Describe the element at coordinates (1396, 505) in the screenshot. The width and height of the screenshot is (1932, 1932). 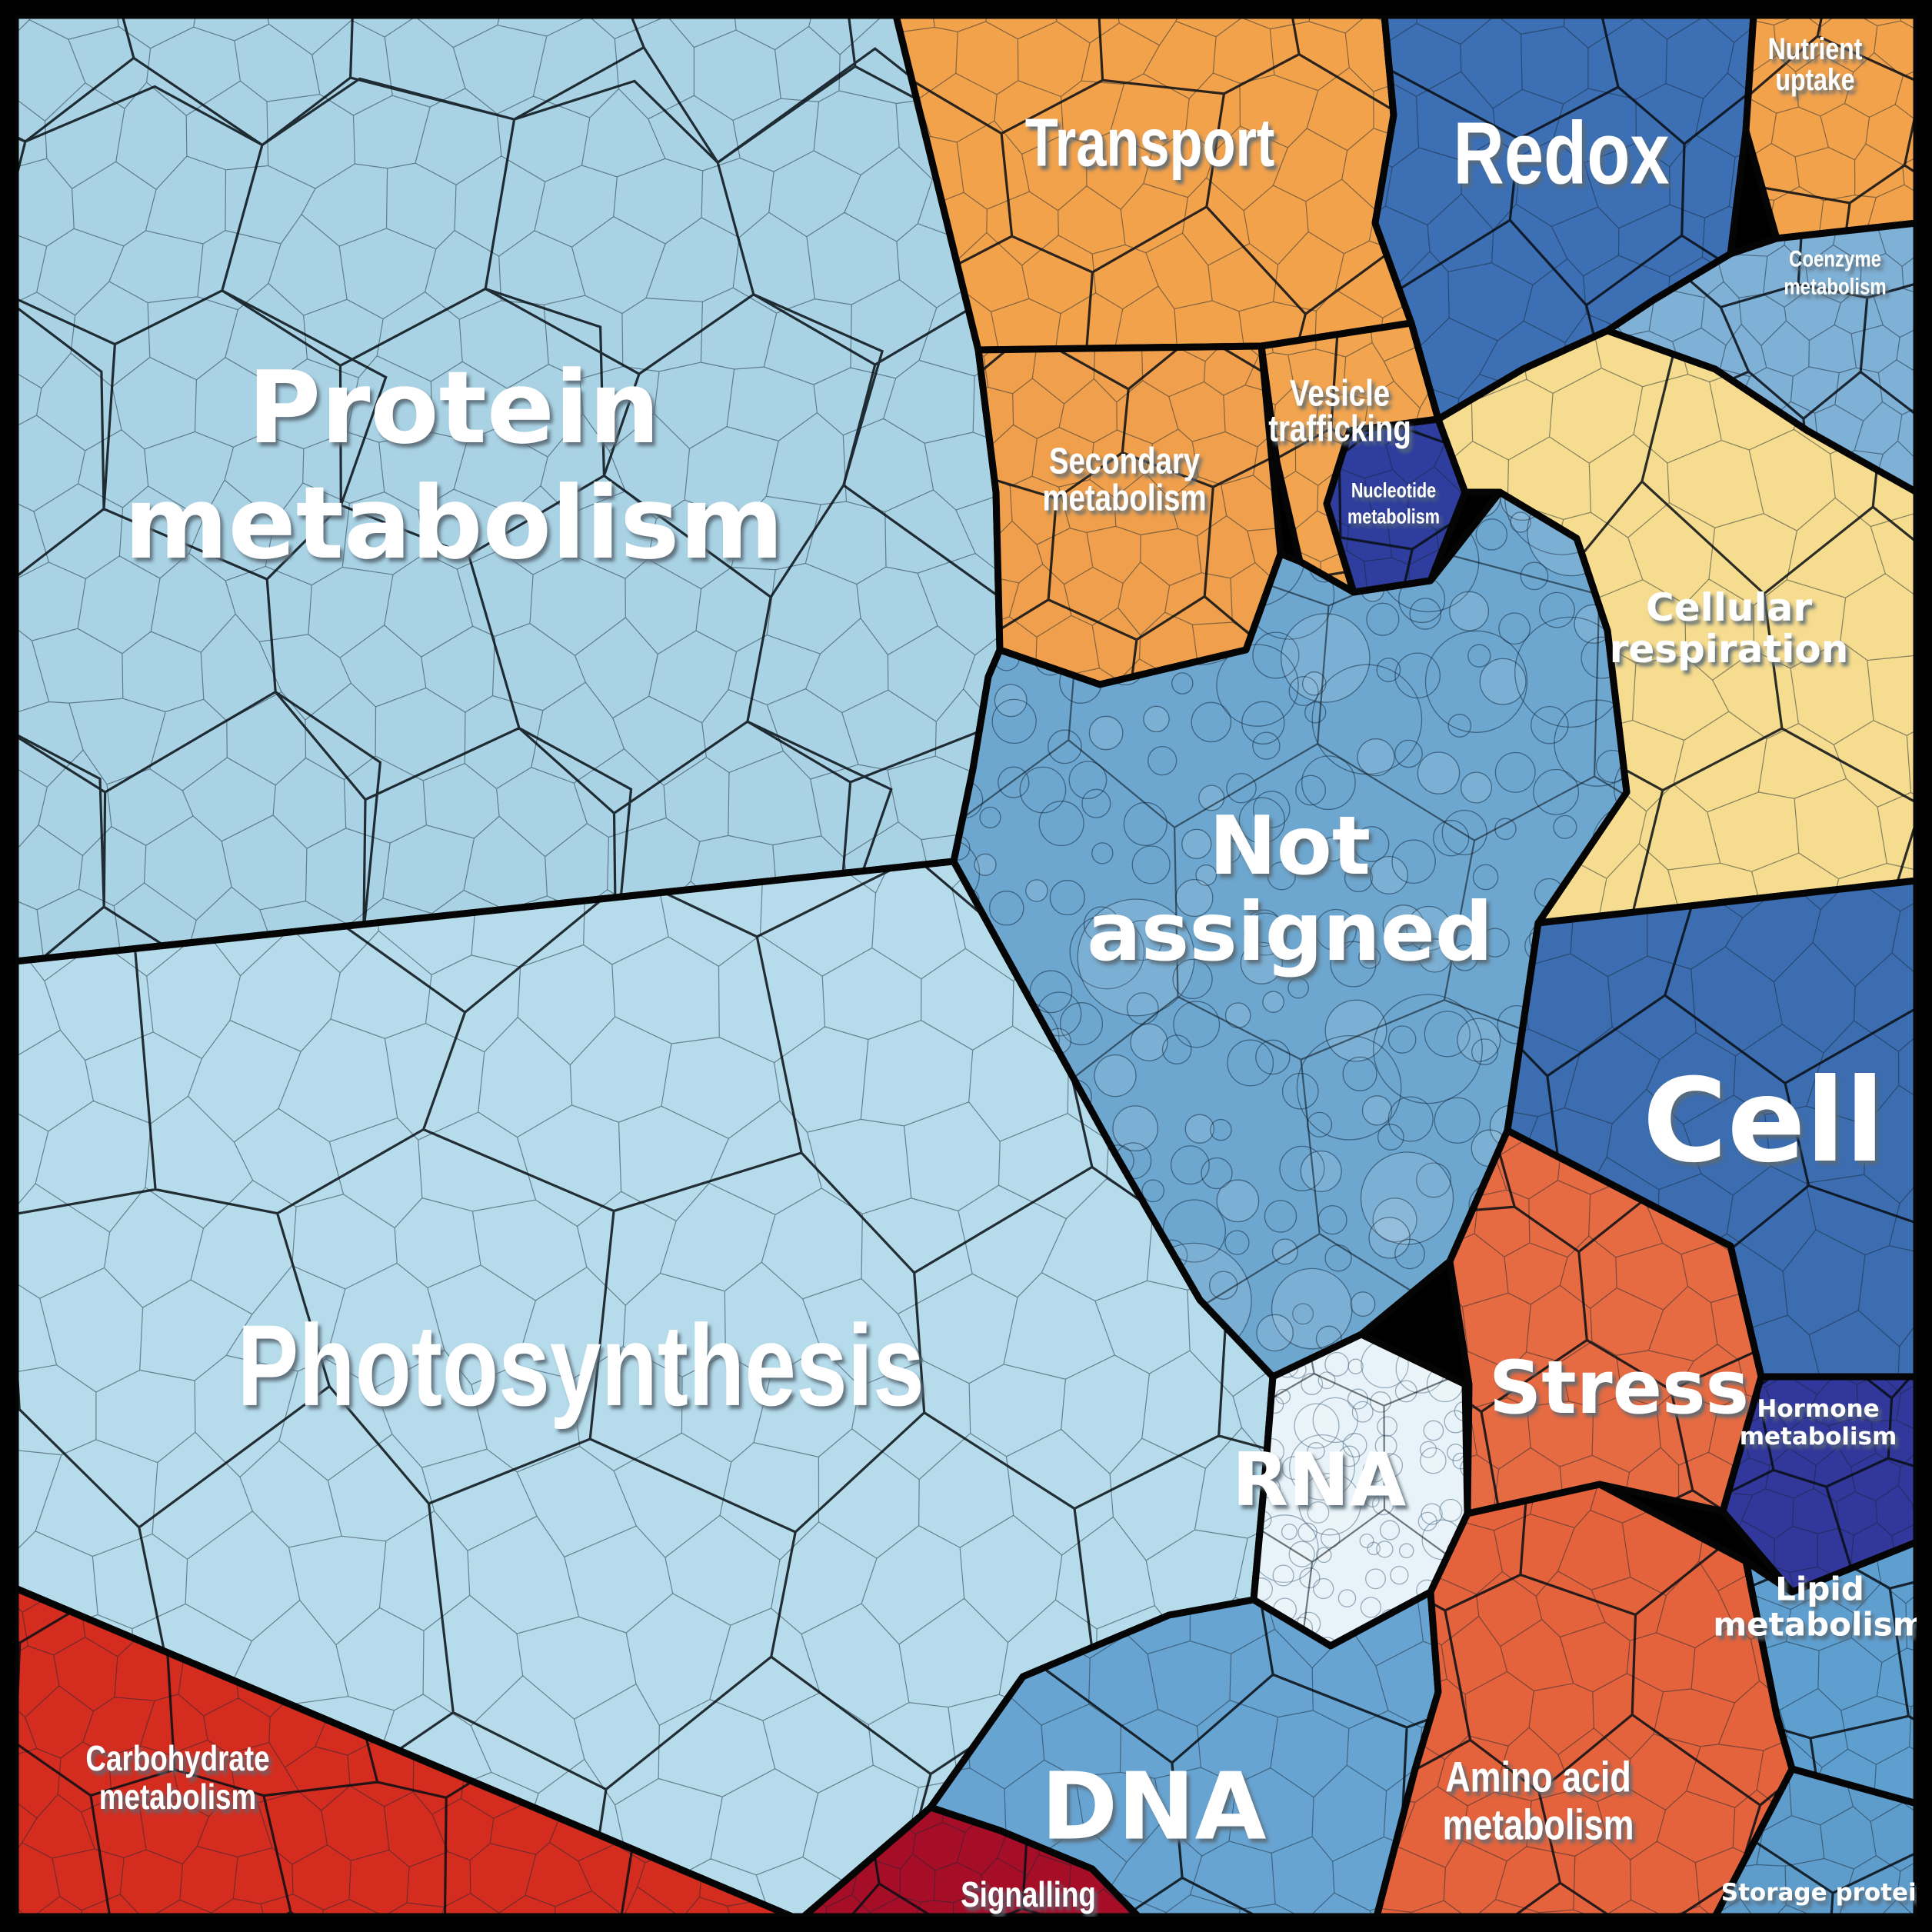
I see `region-fill-nucleotide-metabolism` at that location.